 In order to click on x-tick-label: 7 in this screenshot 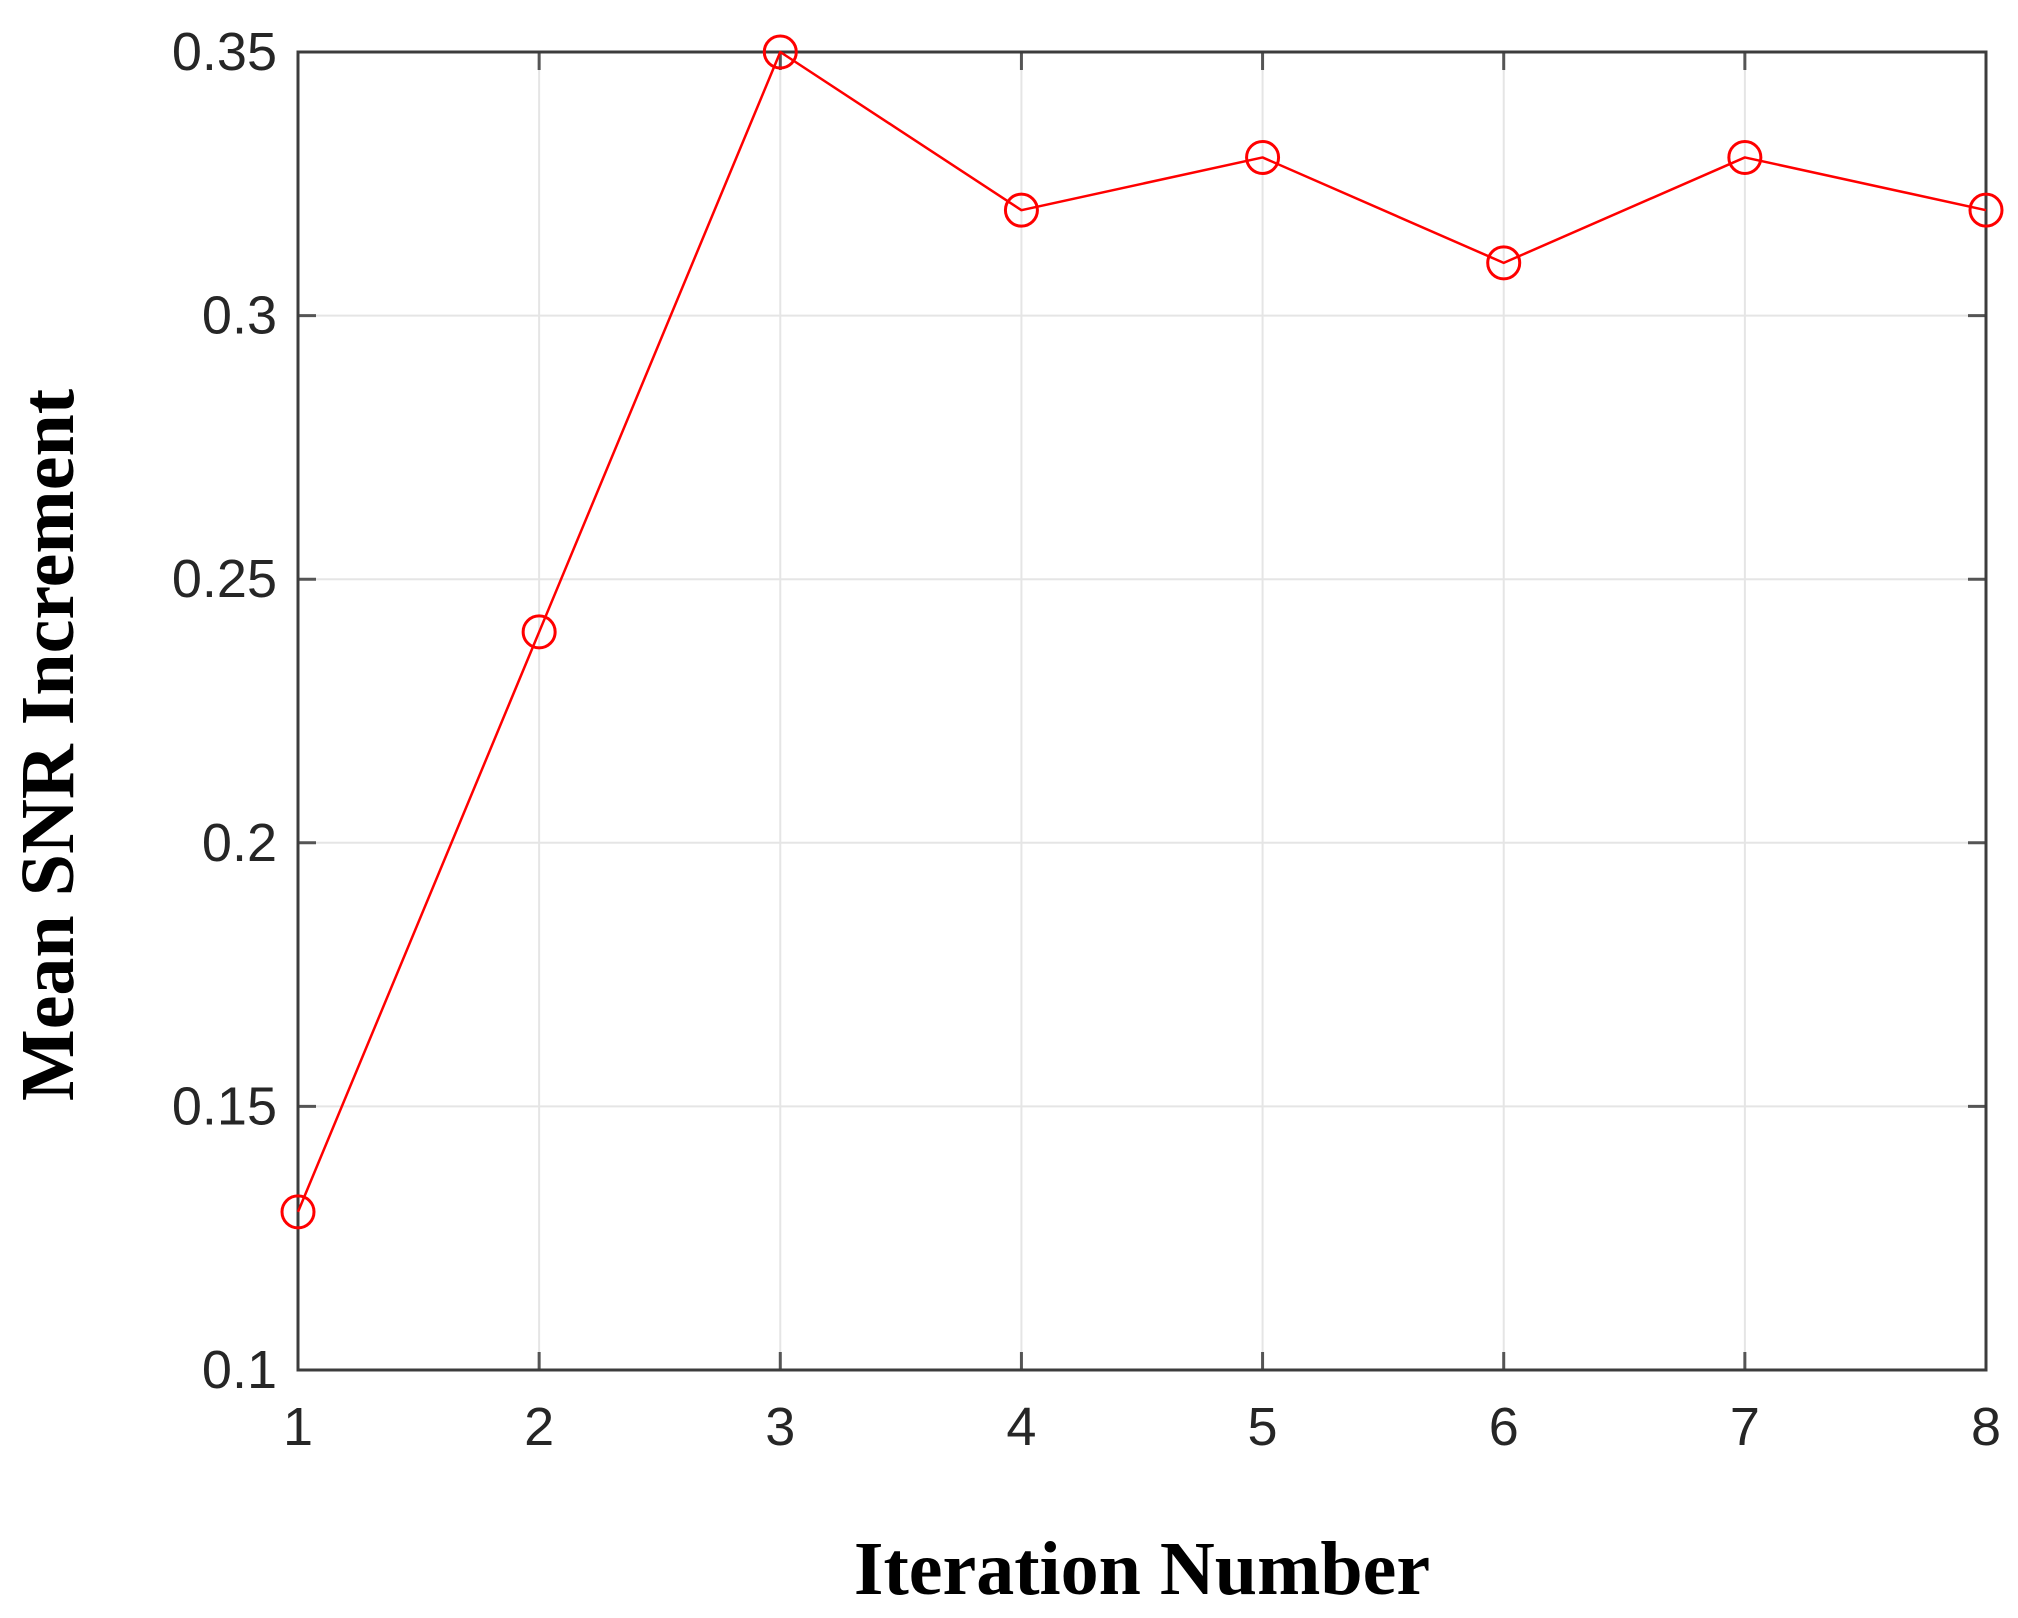, I will do `click(1745, 1427)`.